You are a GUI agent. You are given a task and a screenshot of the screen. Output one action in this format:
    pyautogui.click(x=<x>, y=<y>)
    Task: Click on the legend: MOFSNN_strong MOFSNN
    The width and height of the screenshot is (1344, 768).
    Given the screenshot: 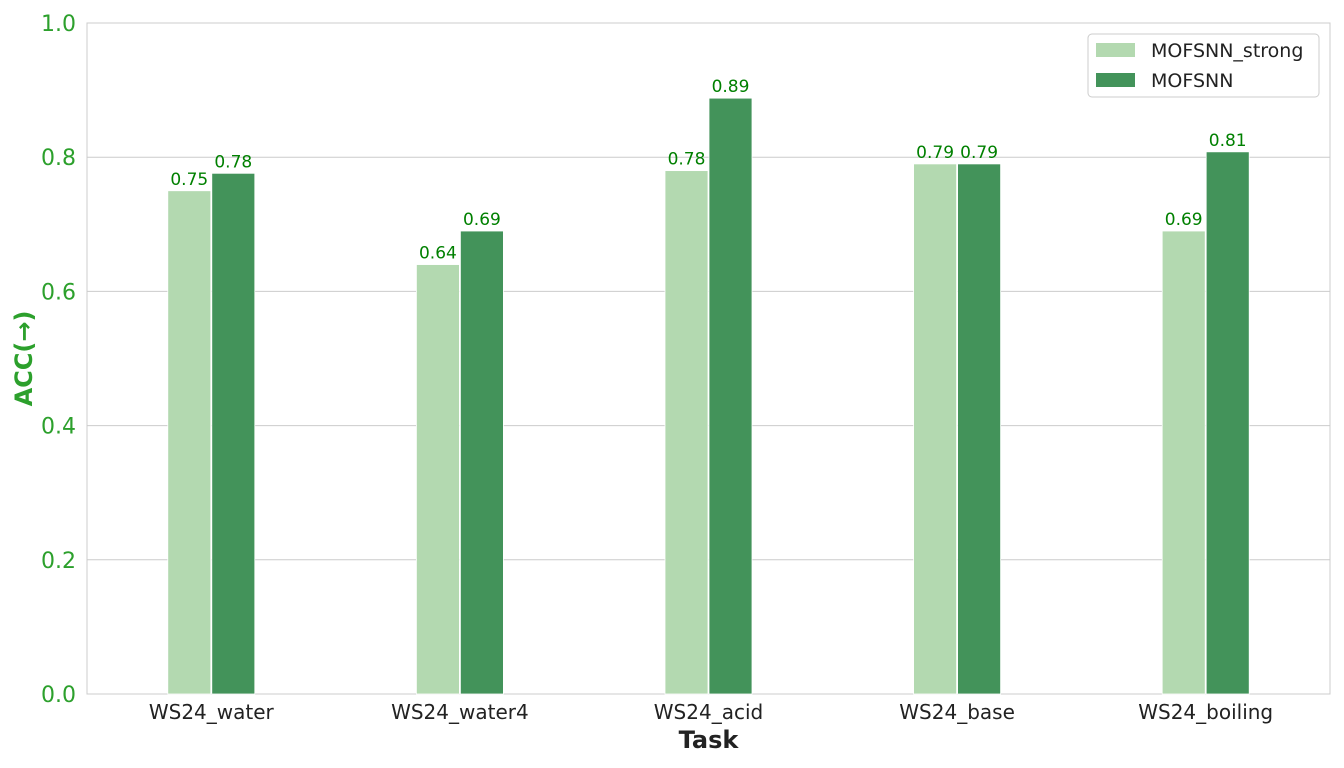 What is the action you would take?
    pyautogui.click(x=1203, y=65)
    